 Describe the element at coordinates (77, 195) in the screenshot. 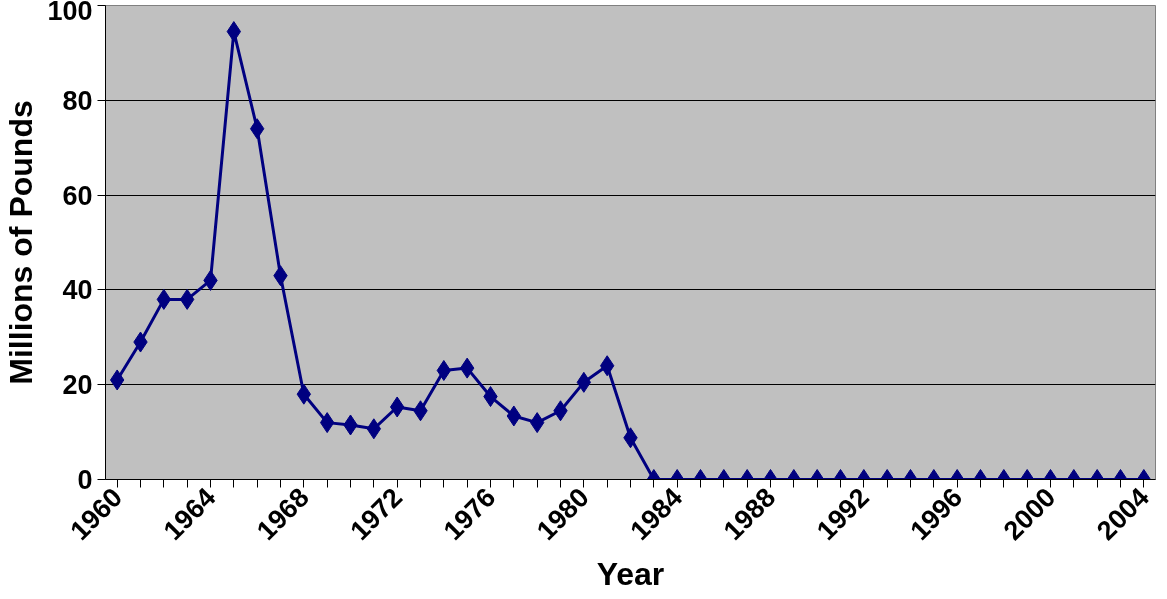

I see `y-tick-label: 60` at that location.